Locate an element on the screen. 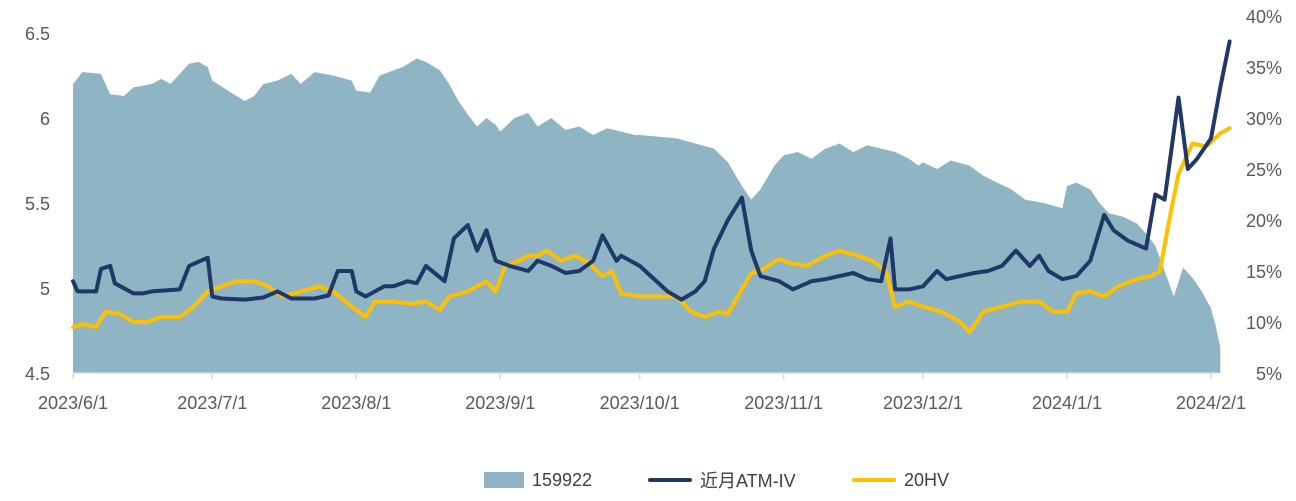  legend-item-159922: 159922 is located at coordinates (538, 480).